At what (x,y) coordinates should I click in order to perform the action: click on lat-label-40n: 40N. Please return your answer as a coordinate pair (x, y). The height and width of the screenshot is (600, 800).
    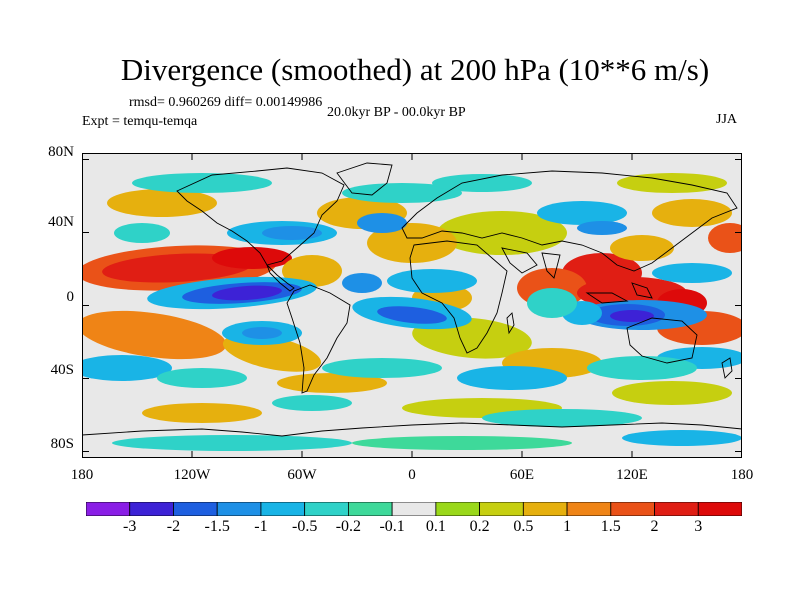
    Looking at the image, I should click on (61, 222).